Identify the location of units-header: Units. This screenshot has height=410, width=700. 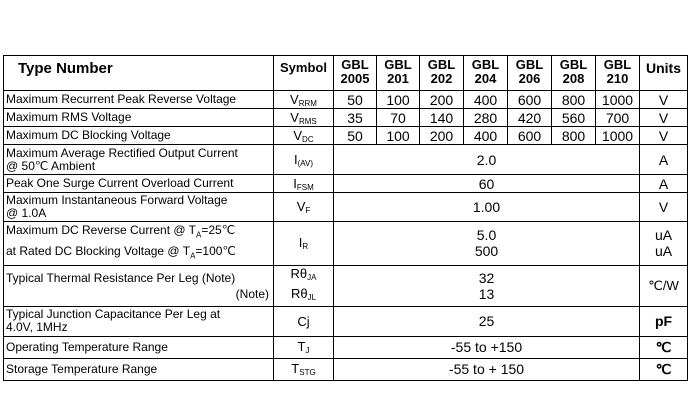
(663, 73).